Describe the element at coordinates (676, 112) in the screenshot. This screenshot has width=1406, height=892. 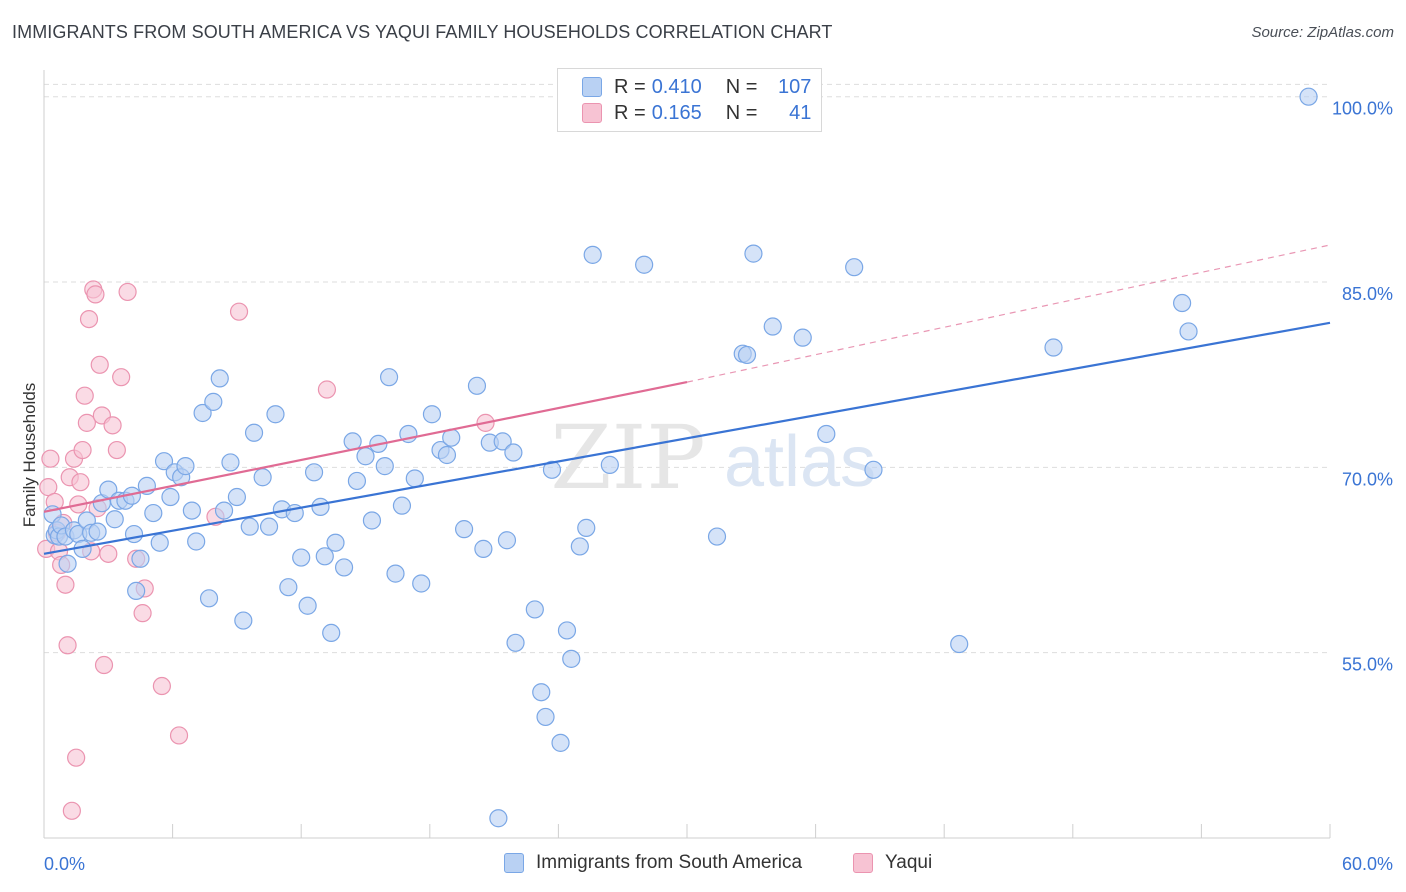
I see `legend-r-value: 0.165` at that location.